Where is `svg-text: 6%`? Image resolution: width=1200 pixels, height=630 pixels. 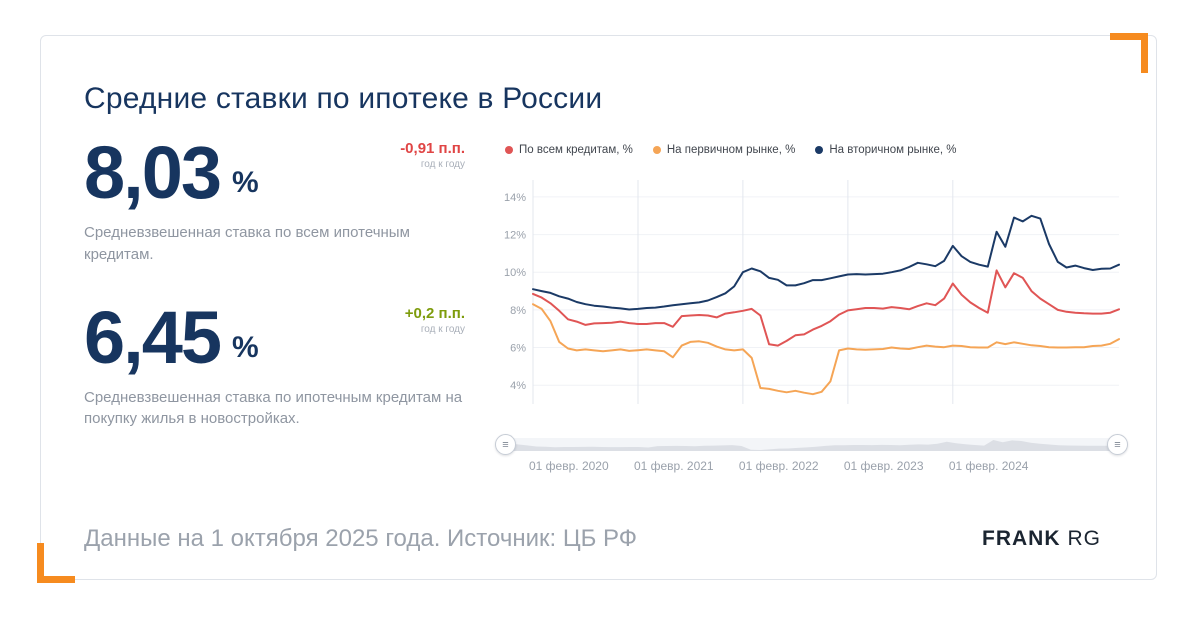
svg-text: 6% is located at coordinates (518, 349).